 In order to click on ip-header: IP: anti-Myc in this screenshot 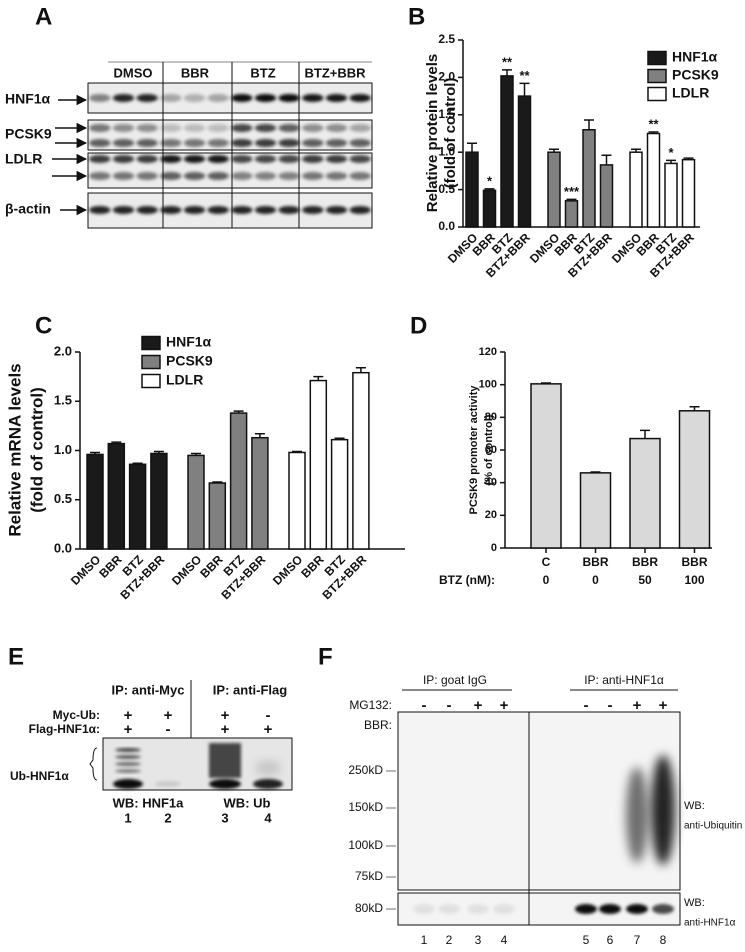, I will do `click(148, 689)`.